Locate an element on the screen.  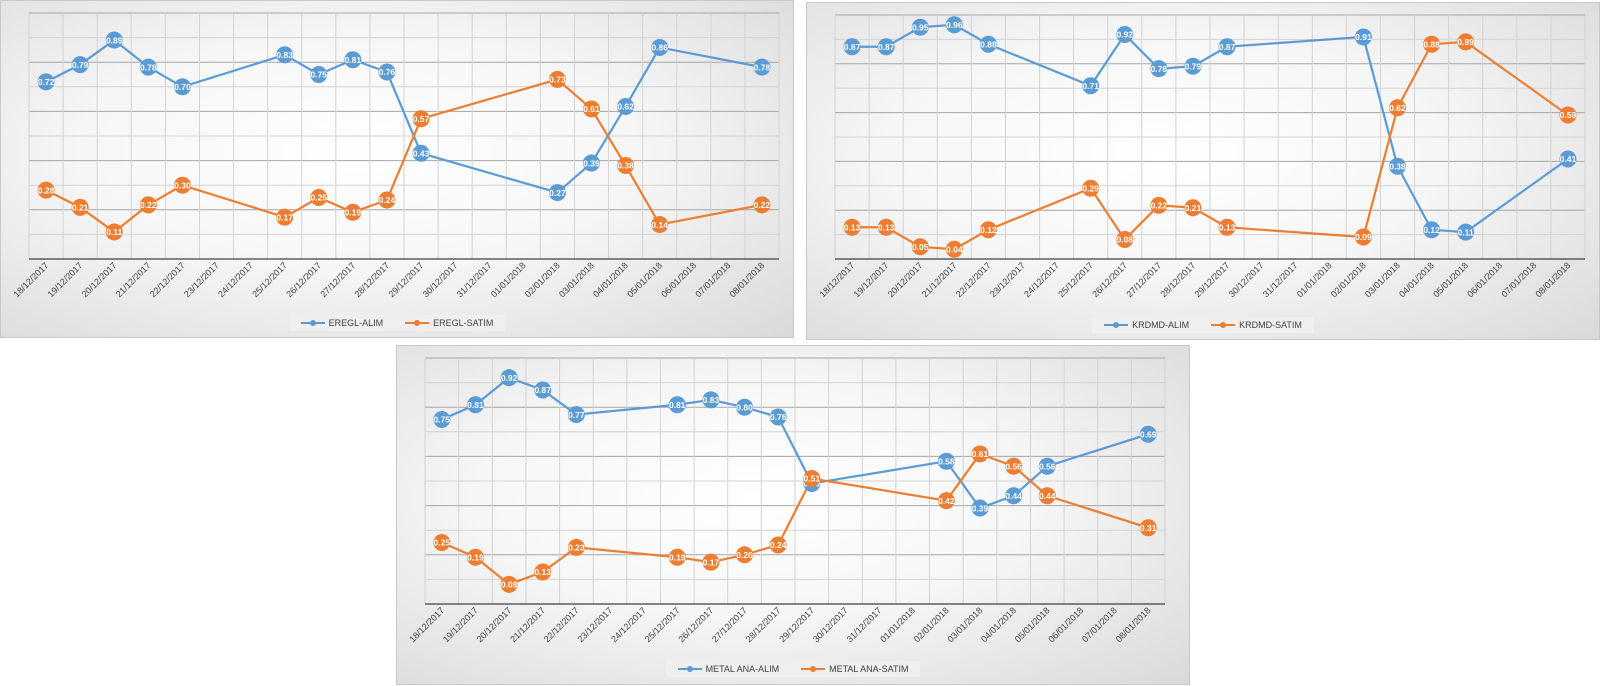
legend-entry-alim: EREGL-ALIM is located at coordinates (341, 323).